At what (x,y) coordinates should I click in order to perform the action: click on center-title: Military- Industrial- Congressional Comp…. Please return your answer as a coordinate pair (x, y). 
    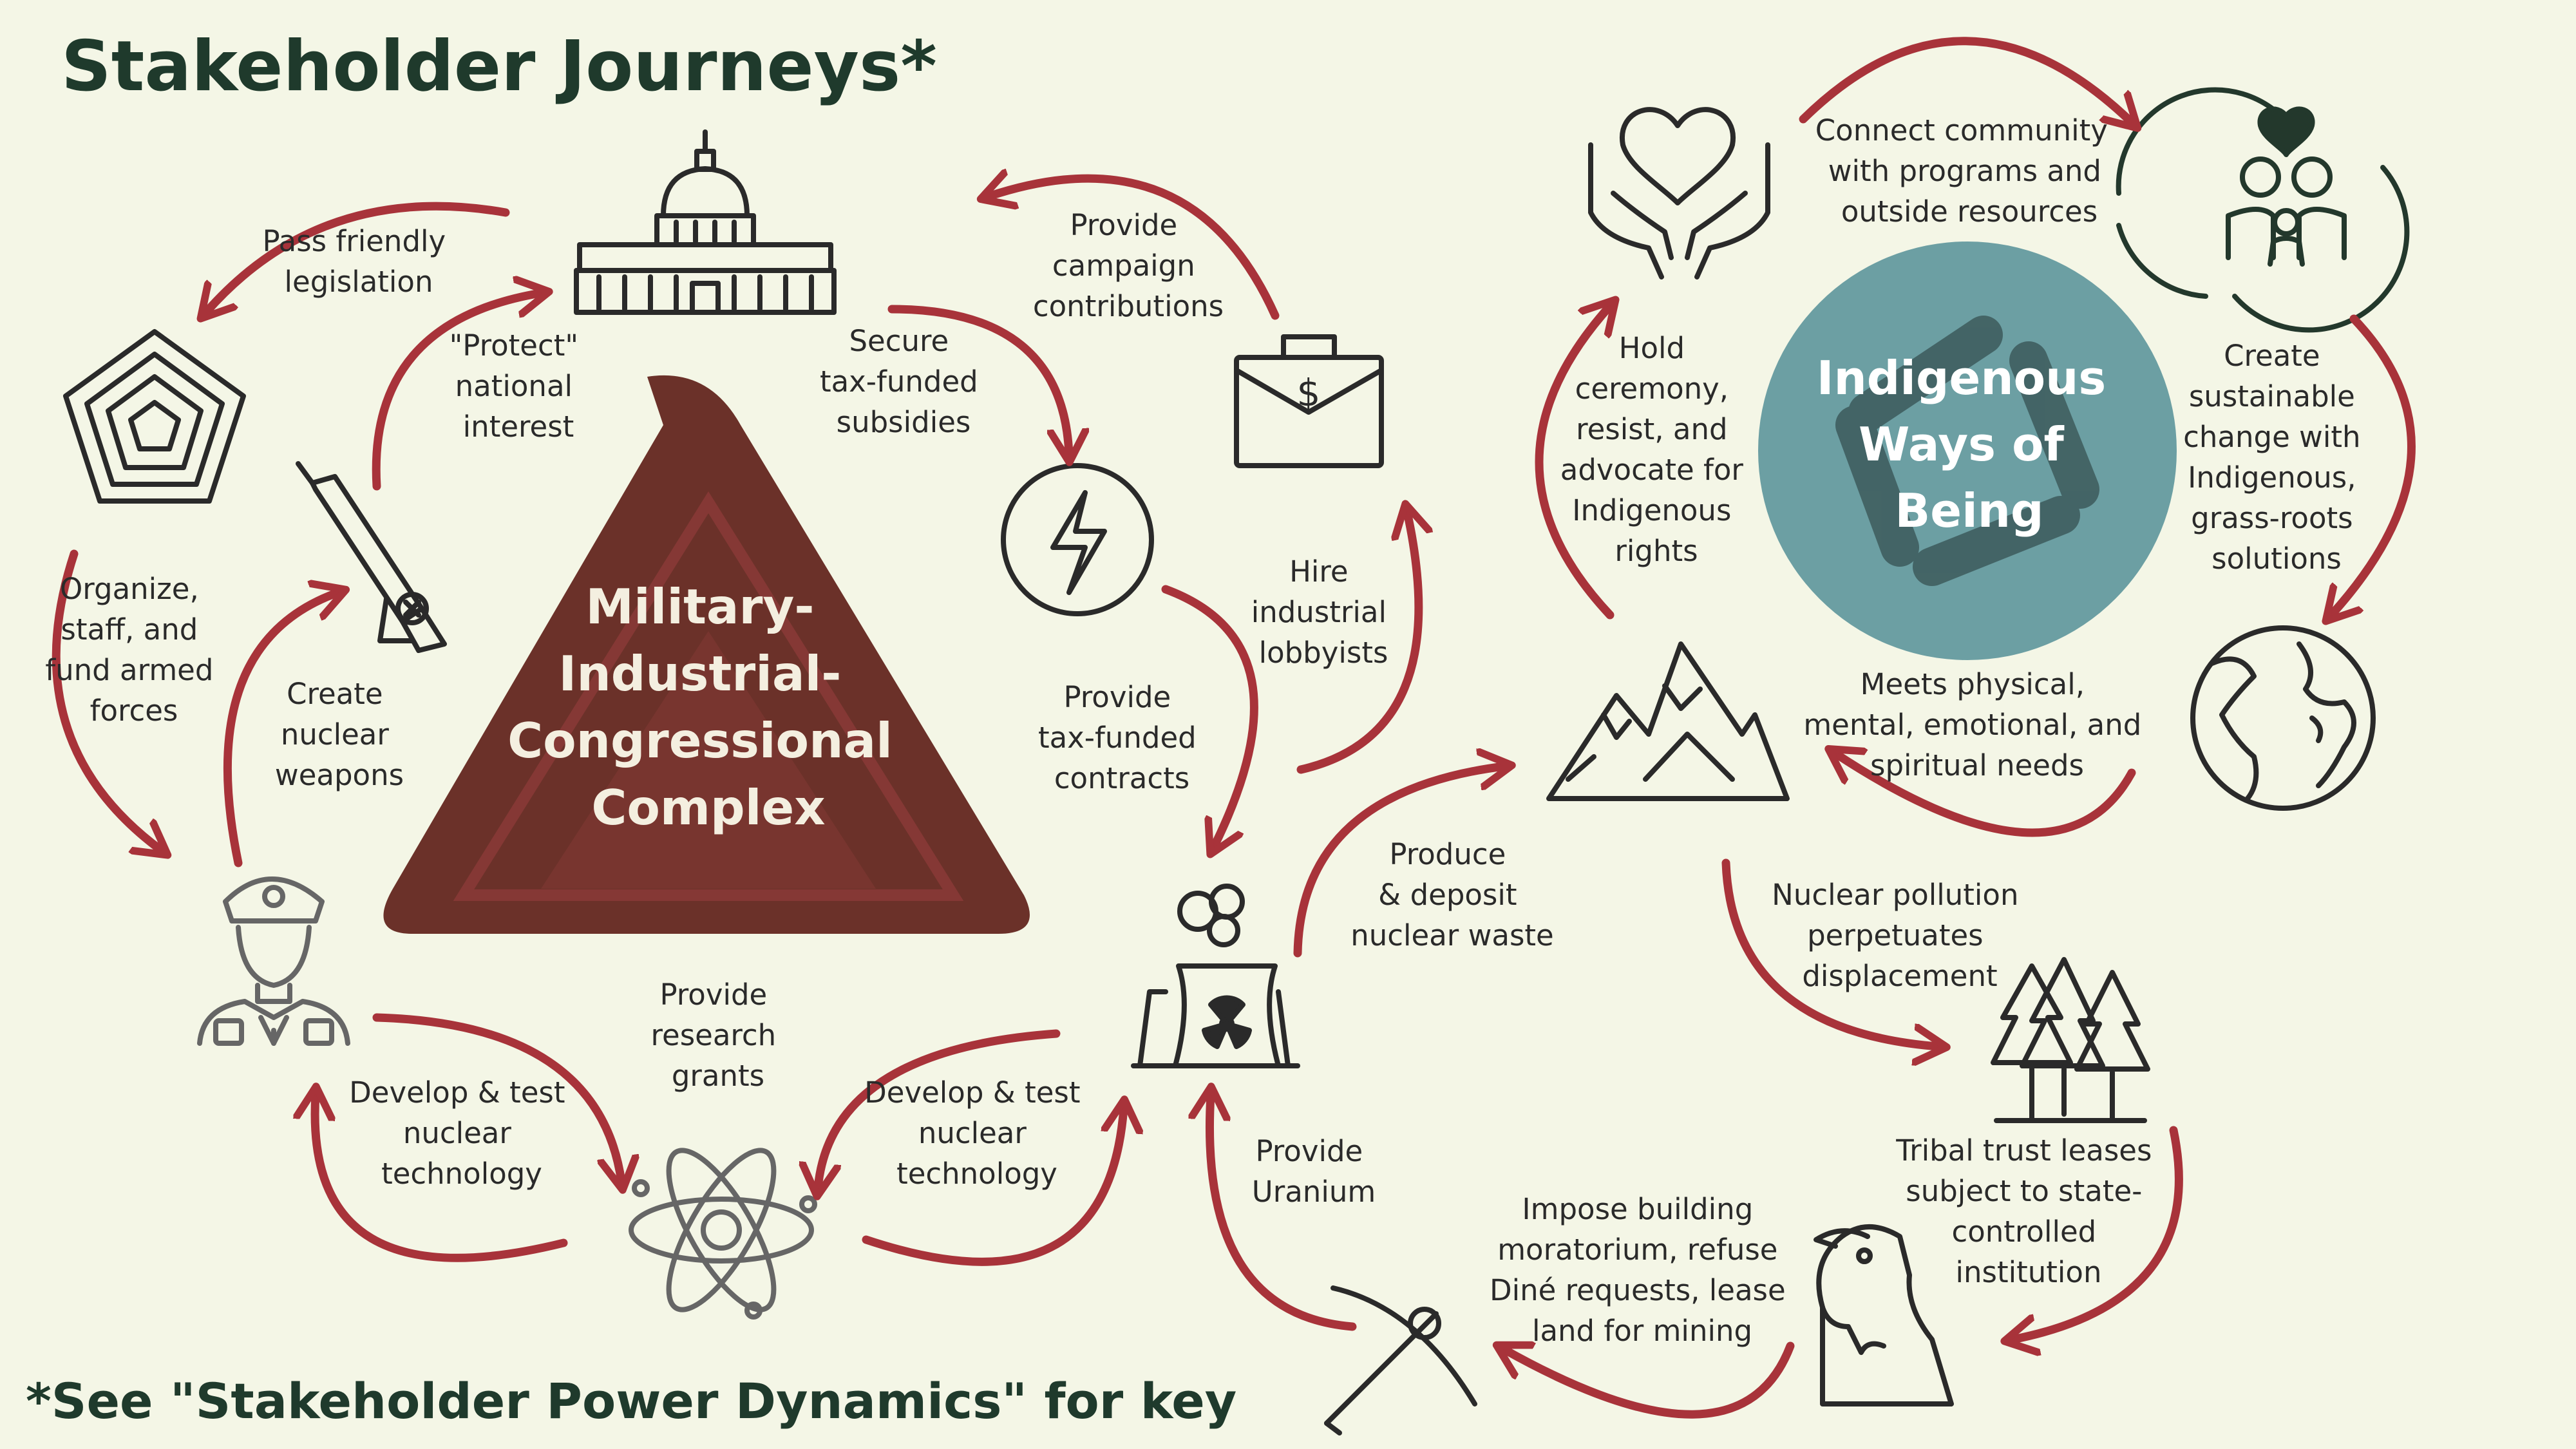
    Looking at the image, I should click on (708, 707).